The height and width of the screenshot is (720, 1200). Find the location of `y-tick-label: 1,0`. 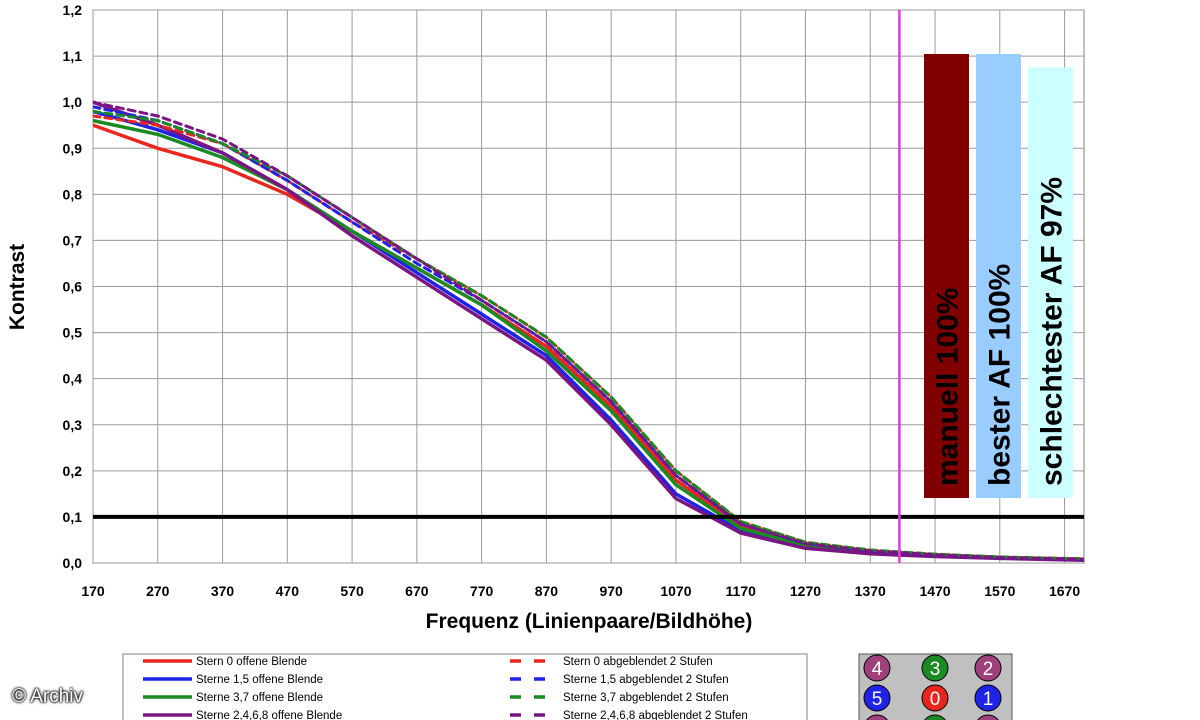

y-tick-label: 1,0 is located at coordinates (73, 102).